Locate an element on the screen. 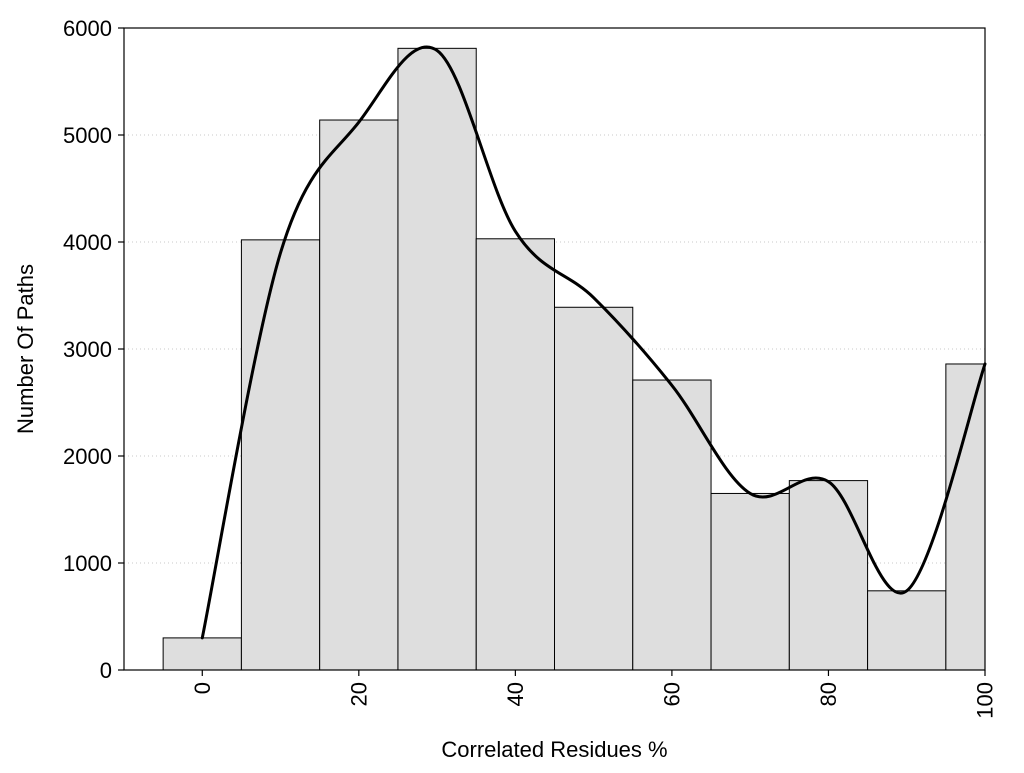  y-axis-label: Number Of Paths is located at coordinates (25, 349).